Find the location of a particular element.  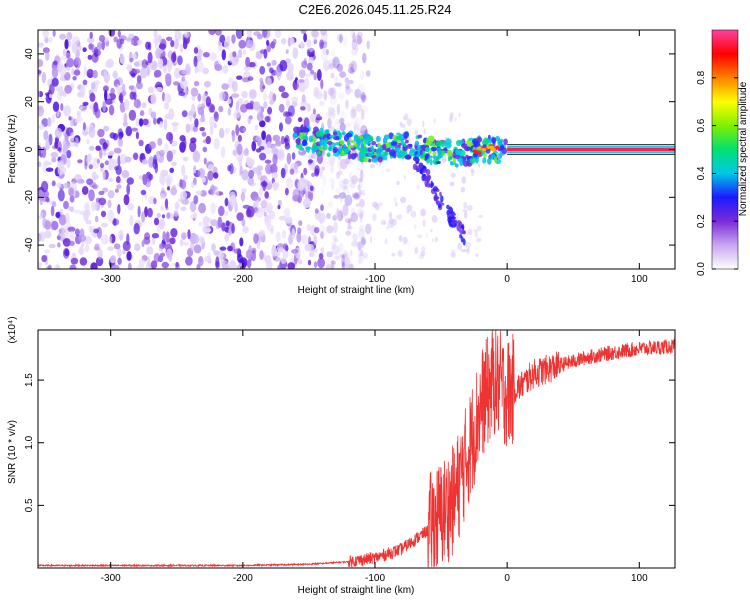

colorbar-tick-label: 0.0 is located at coordinates (701, 269).